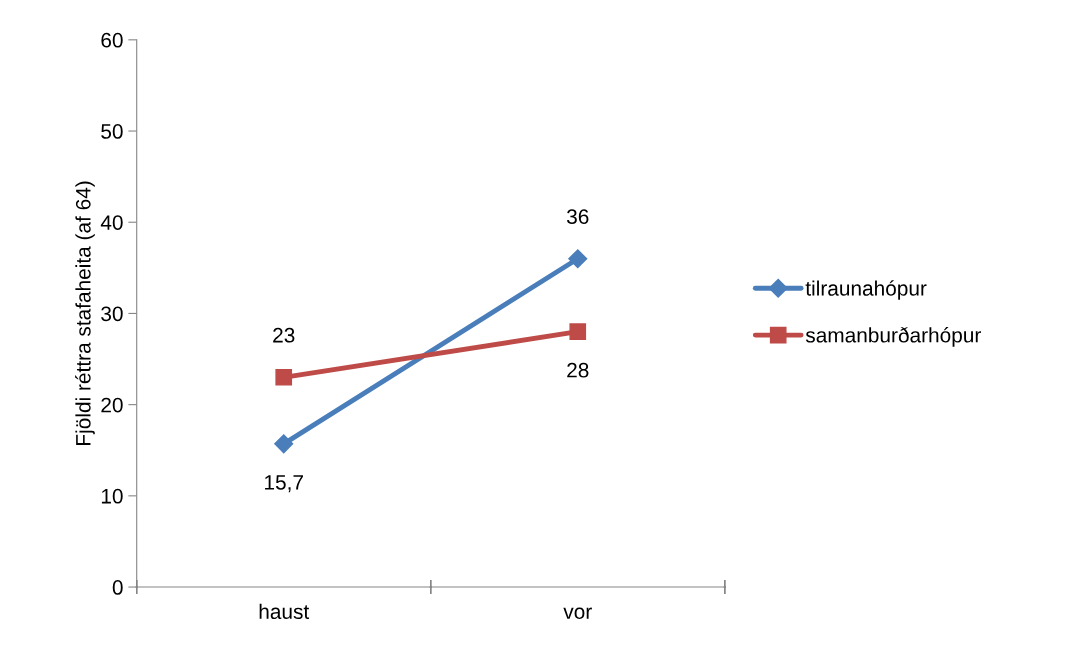 The image size is (1085, 653). What do you see at coordinates (866, 290) in the screenshot?
I see `legend-label: tilraunahópur` at bounding box center [866, 290].